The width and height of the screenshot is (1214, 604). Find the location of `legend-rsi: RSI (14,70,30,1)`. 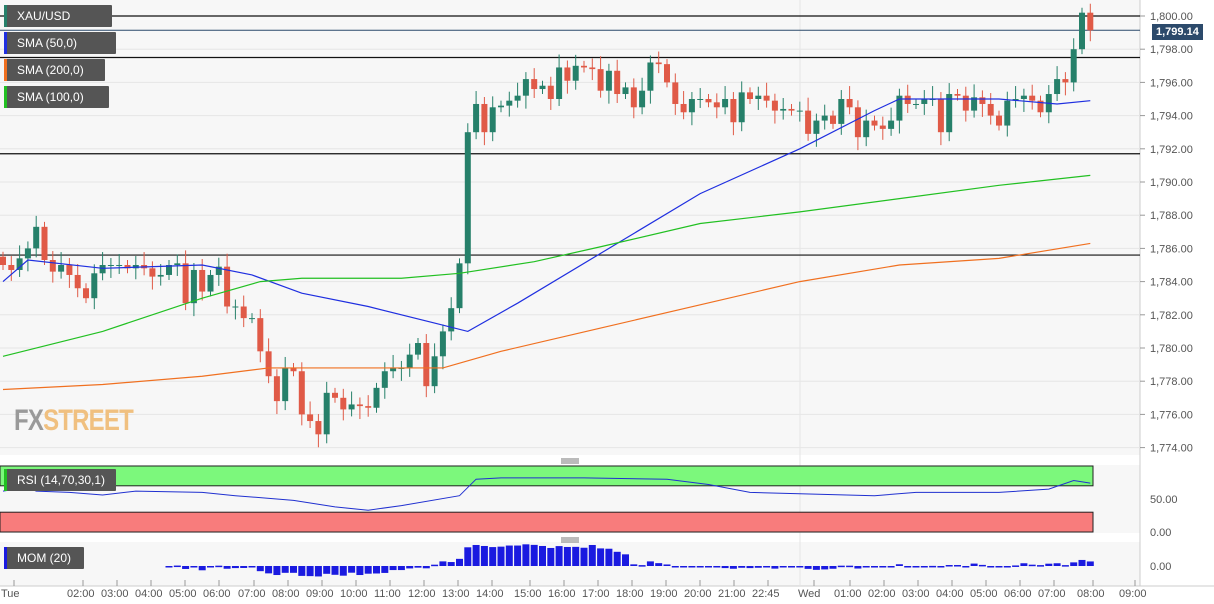

legend-rsi: RSI (14,70,30,1) is located at coordinates (60, 480).